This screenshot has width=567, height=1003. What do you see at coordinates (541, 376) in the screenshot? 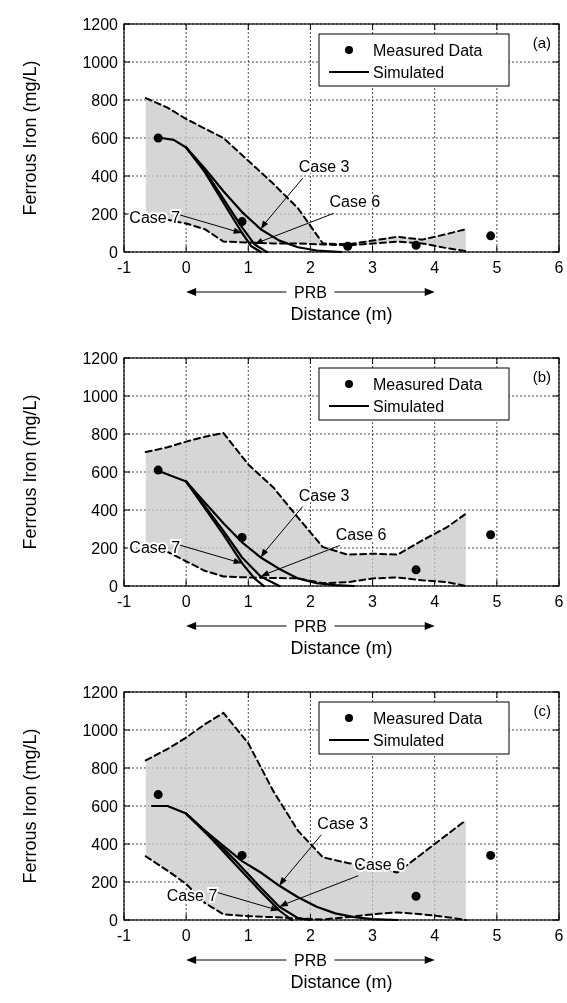
I see `annotation: (b)` at bounding box center [541, 376].